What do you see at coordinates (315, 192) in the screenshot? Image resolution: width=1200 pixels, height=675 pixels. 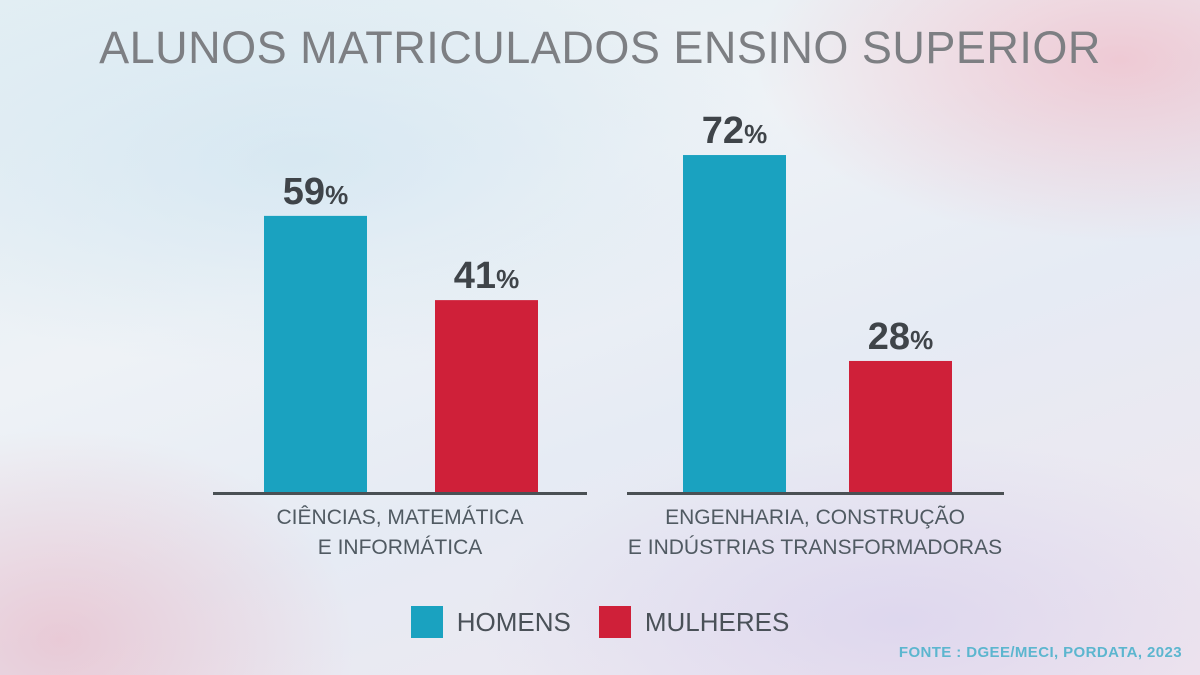 I see `value-label-homens-1: 59%` at bounding box center [315, 192].